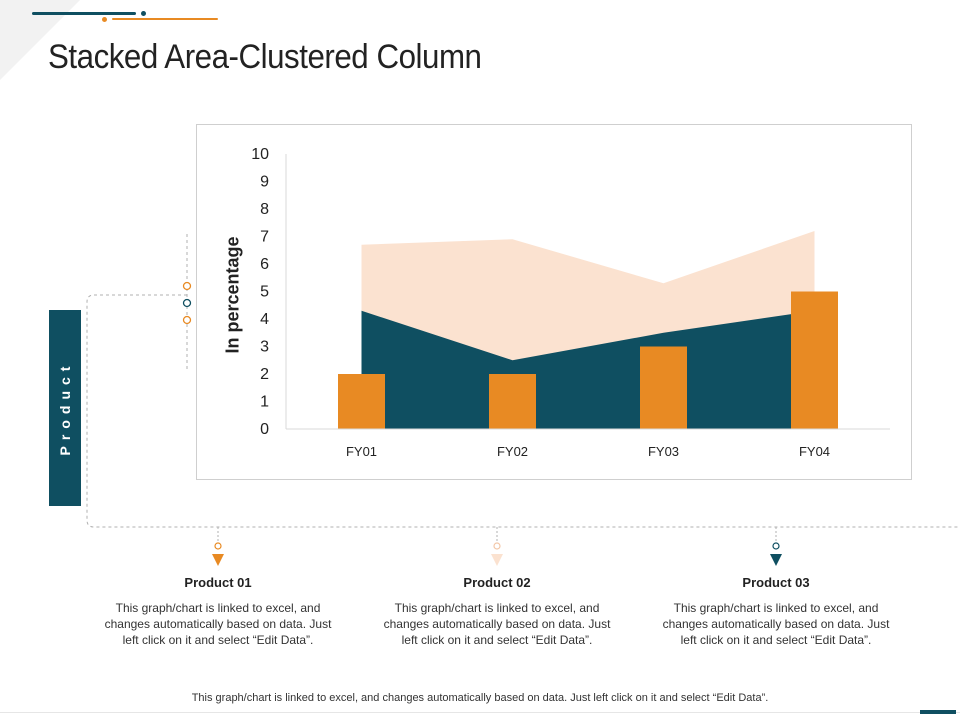 The height and width of the screenshot is (720, 960). What do you see at coordinates (663, 387) in the screenshot?
I see `bar-fy03` at bounding box center [663, 387].